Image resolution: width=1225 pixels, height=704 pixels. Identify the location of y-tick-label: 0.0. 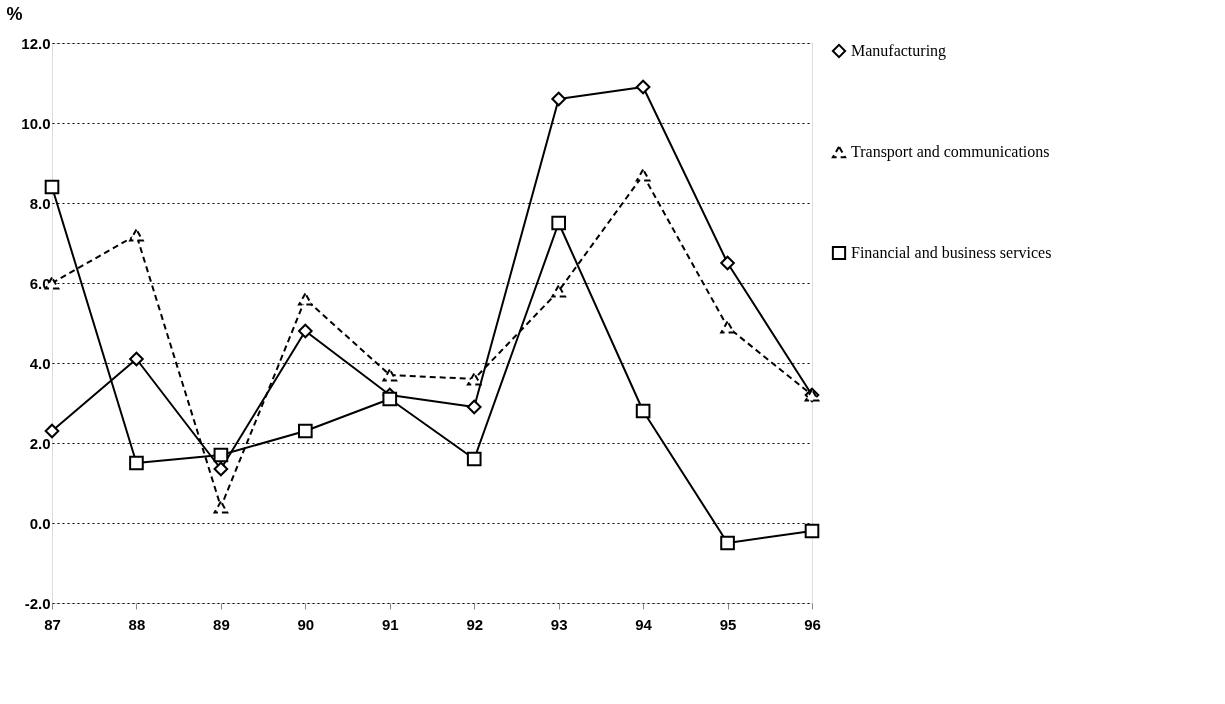
(40, 523).